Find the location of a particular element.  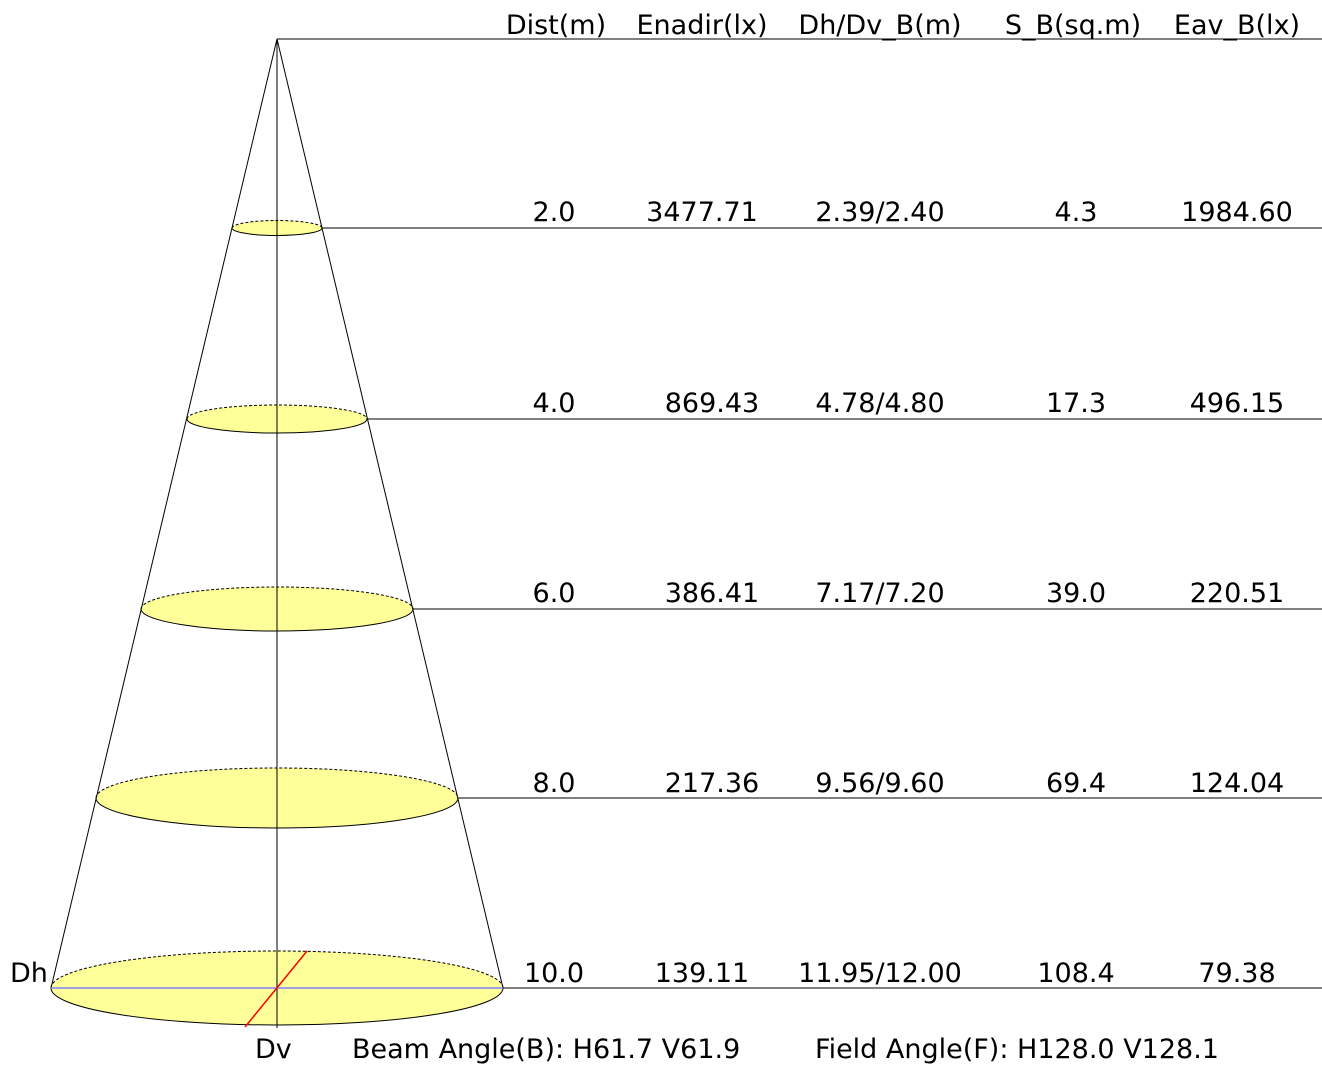

dh-label: Dh is located at coordinates (29, 973).